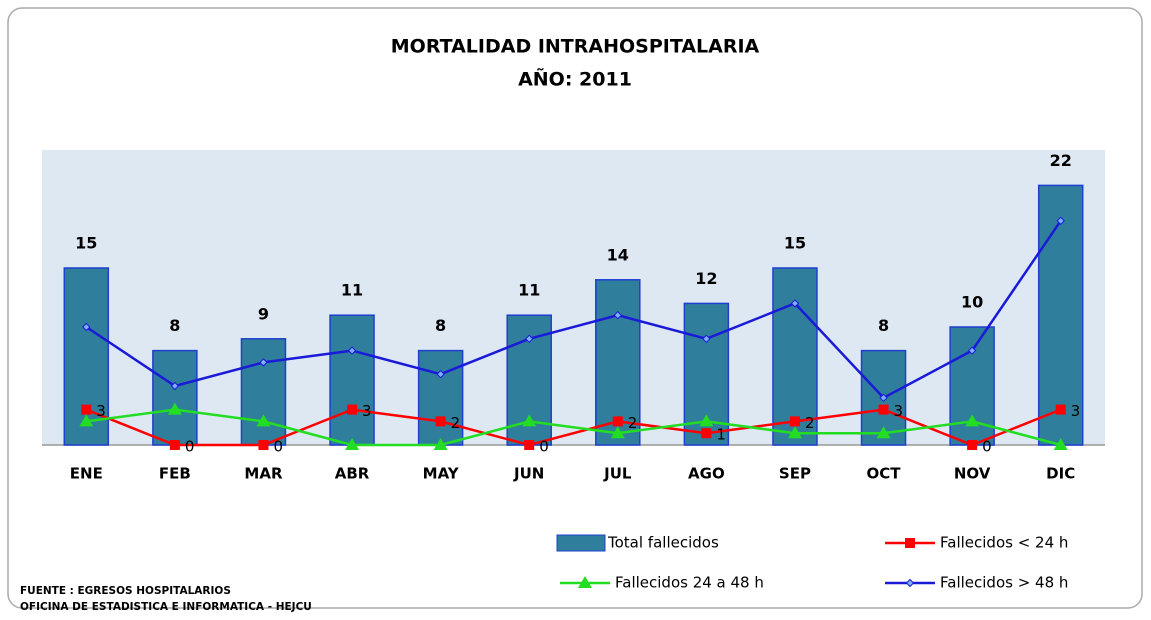 The height and width of the screenshot is (620, 1151). What do you see at coordinates (795, 474) in the screenshot?
I see `x-tick-label: SEP` at bounding box center [795, 474].